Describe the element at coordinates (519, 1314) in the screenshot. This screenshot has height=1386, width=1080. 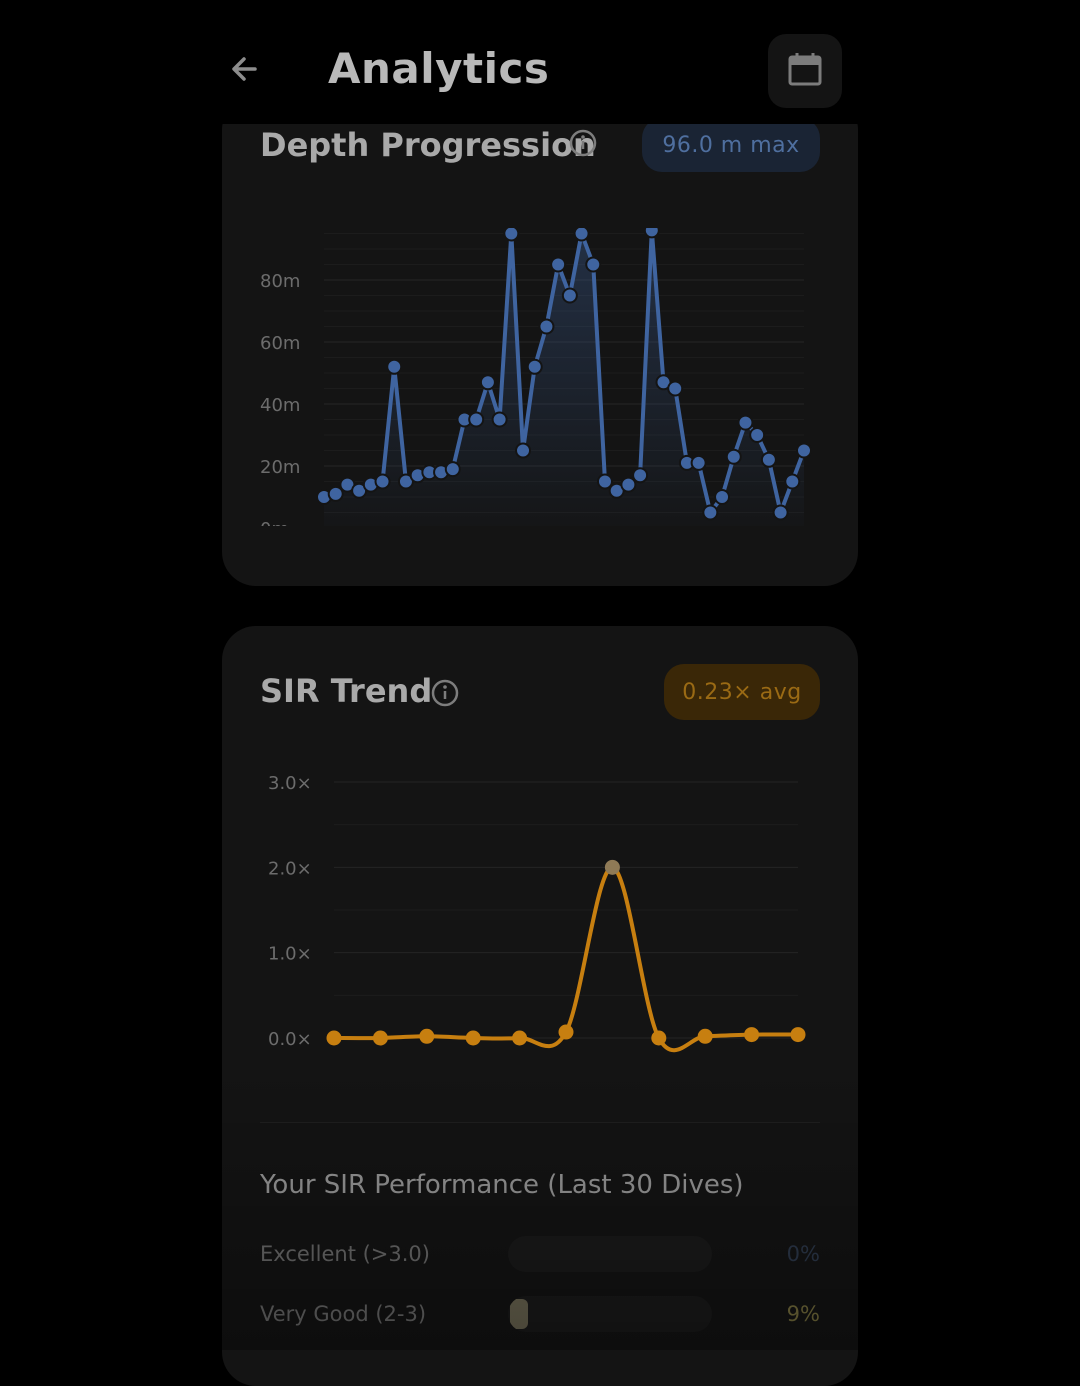
I see `performance-bar-fill` at that location.